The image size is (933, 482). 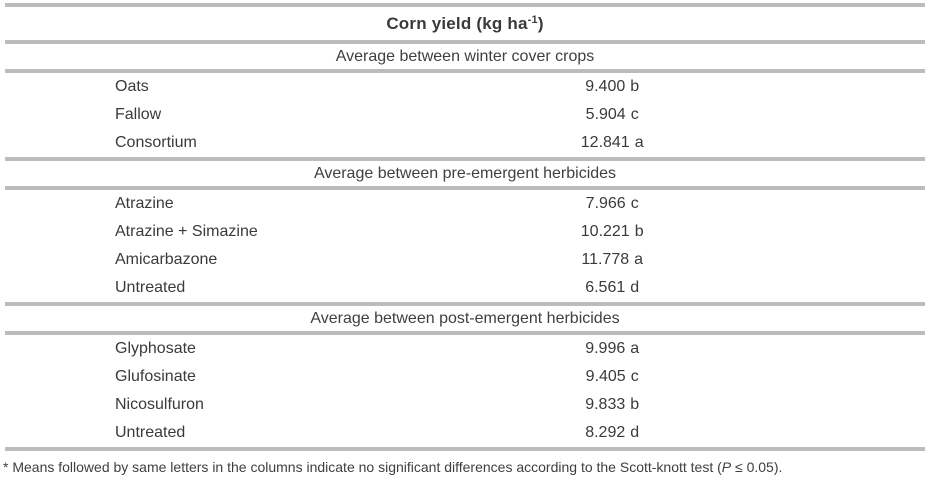 What do you see at coordinates (605, 287) in the screenshot?
I see `yield-value: 6.561` at bounding box center [605, 287].